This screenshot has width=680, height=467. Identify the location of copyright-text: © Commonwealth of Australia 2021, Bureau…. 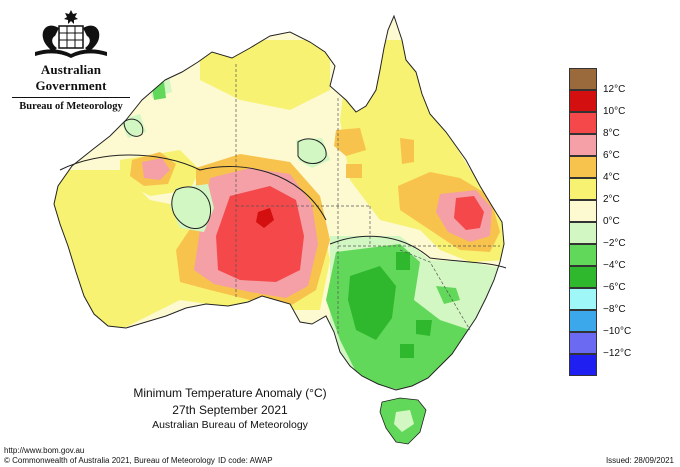
(109, 460).